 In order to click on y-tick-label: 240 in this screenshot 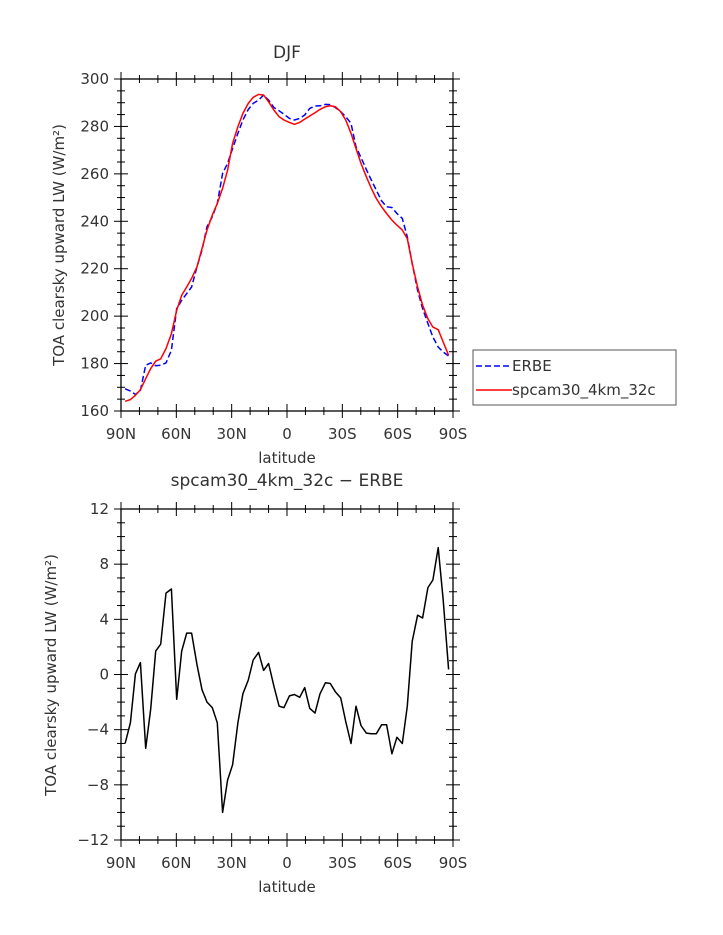, I will do `click(94, 221)`.